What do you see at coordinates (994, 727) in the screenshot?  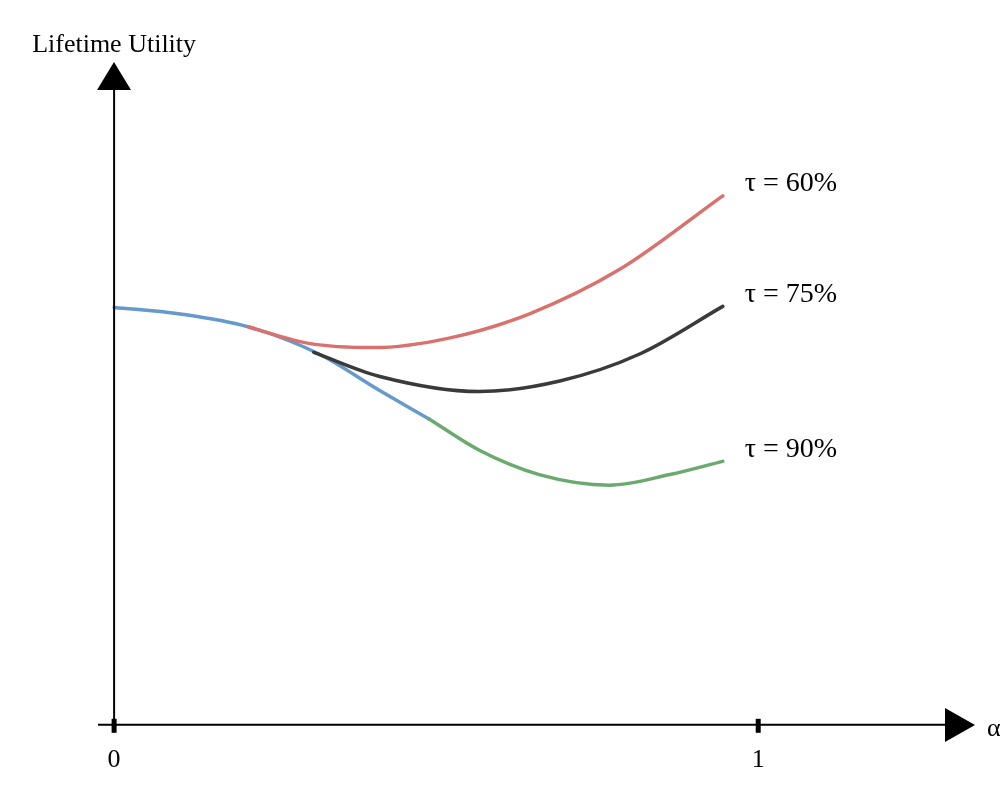 I see `x-axis-title: α` at bounding box center [994, 727].